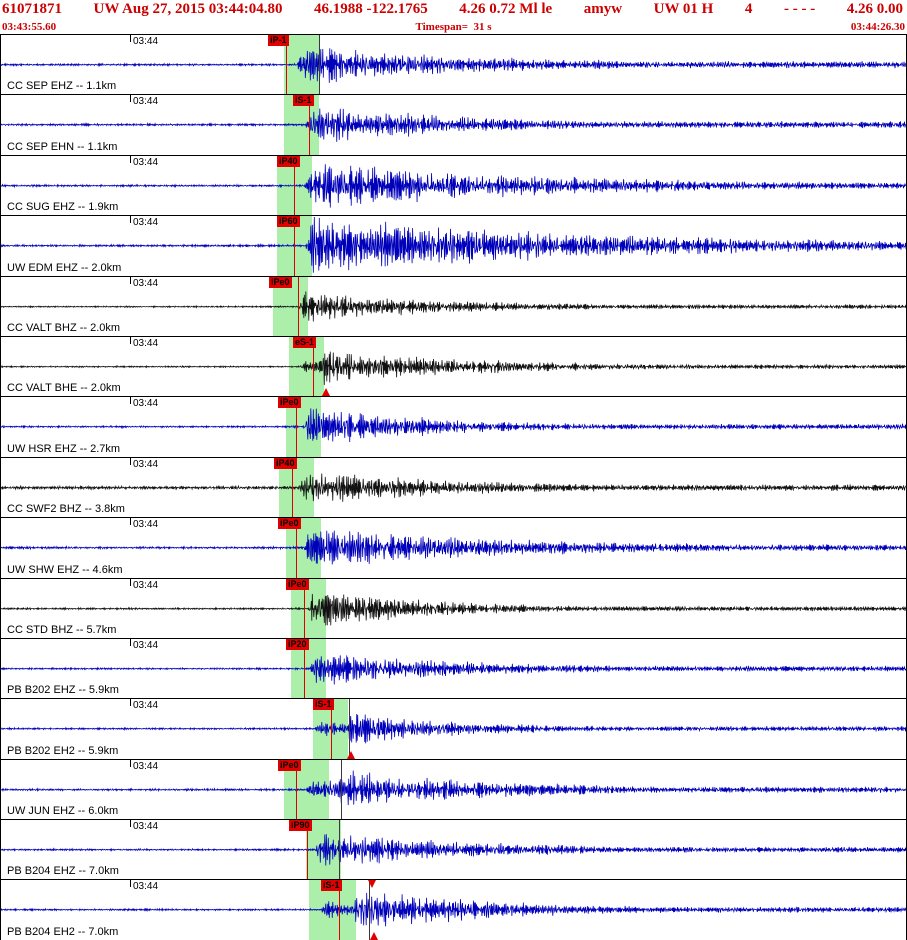  I want to click on trace-row: iP60 03:44 UW EDM EHZ -- 2.0km, so click(453, 246).